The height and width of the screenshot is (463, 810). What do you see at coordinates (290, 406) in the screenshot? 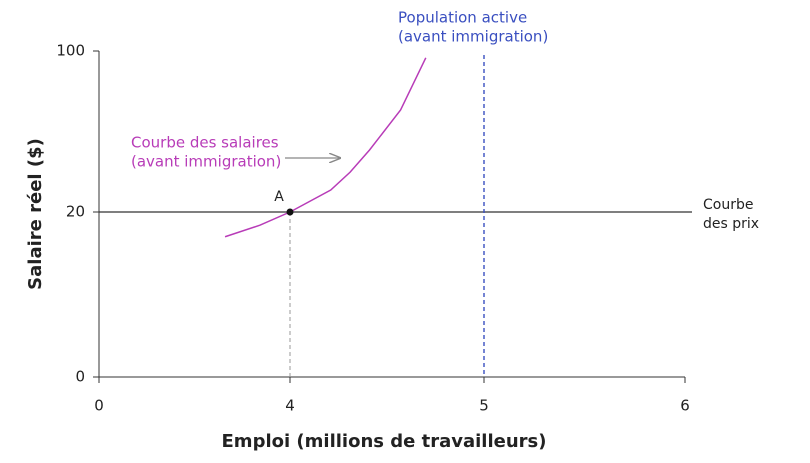
I see `x-tick-label: 4` at bounding box center [290, 406].